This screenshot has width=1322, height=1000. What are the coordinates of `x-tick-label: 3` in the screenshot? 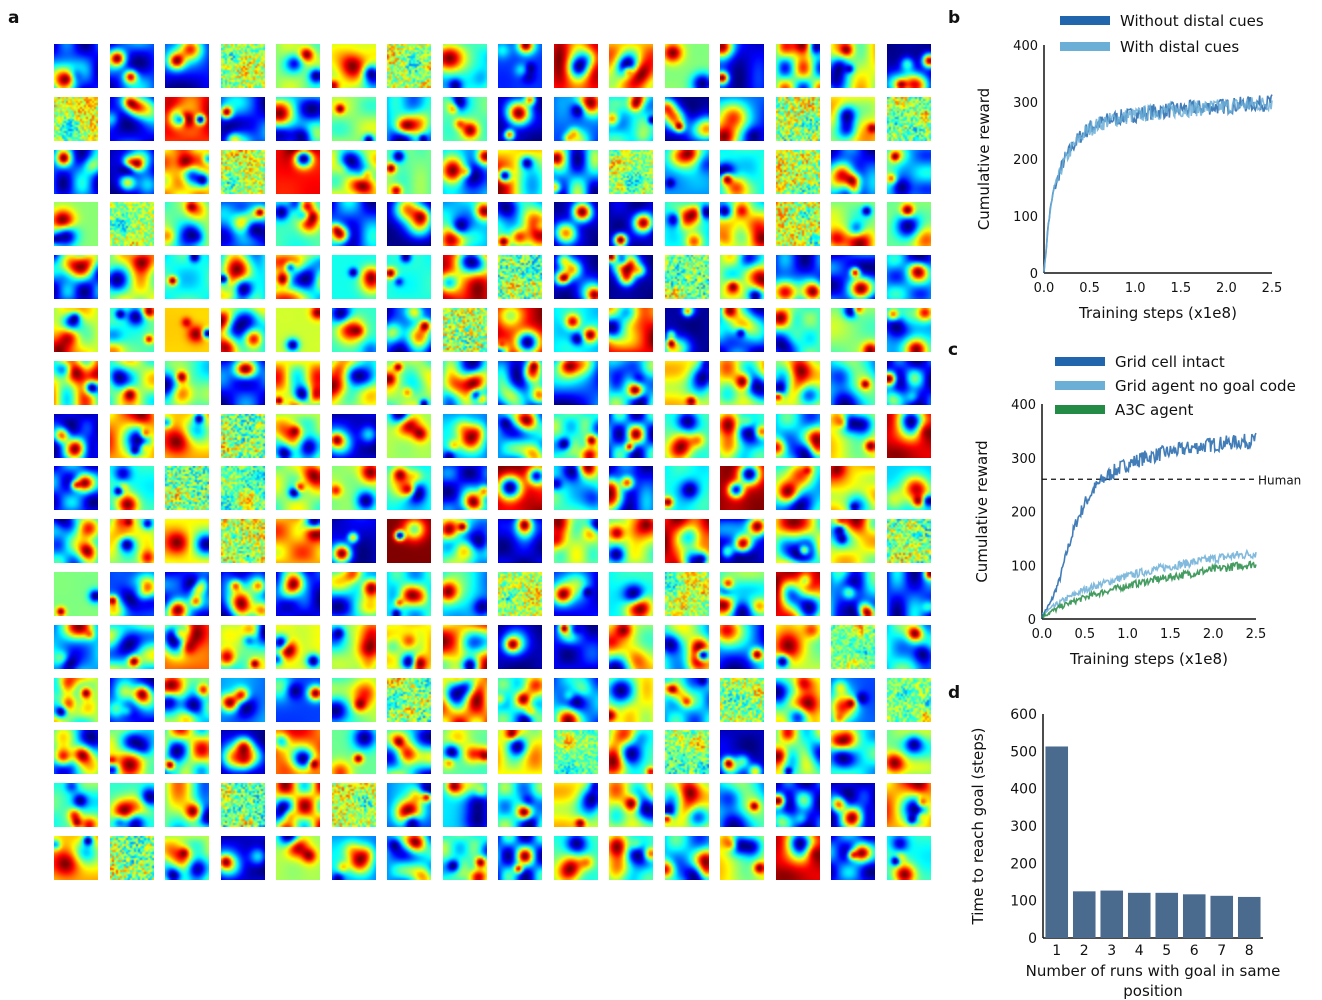 It's located at (1111, 951).